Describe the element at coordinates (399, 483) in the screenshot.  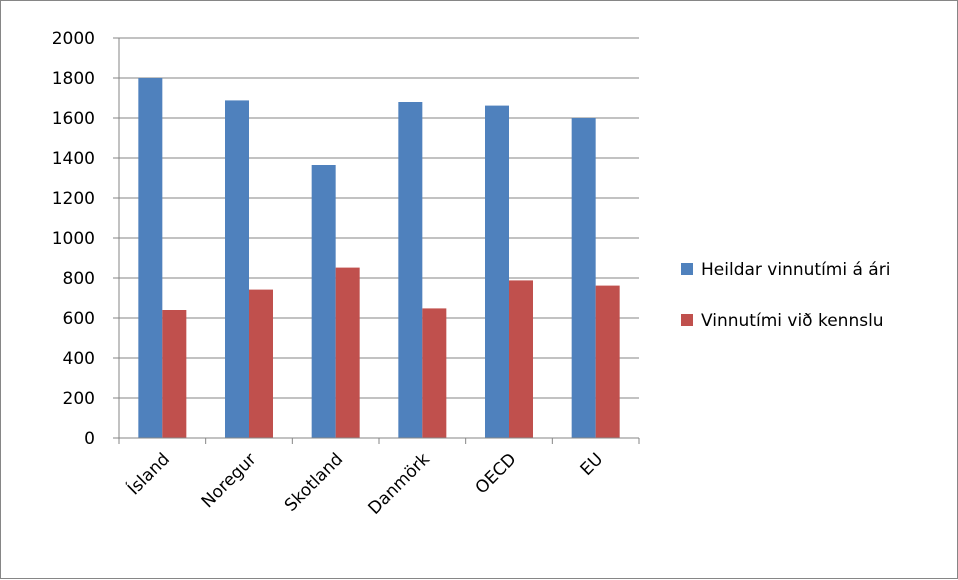
I see `x-category-label: Danmörk` at that location.